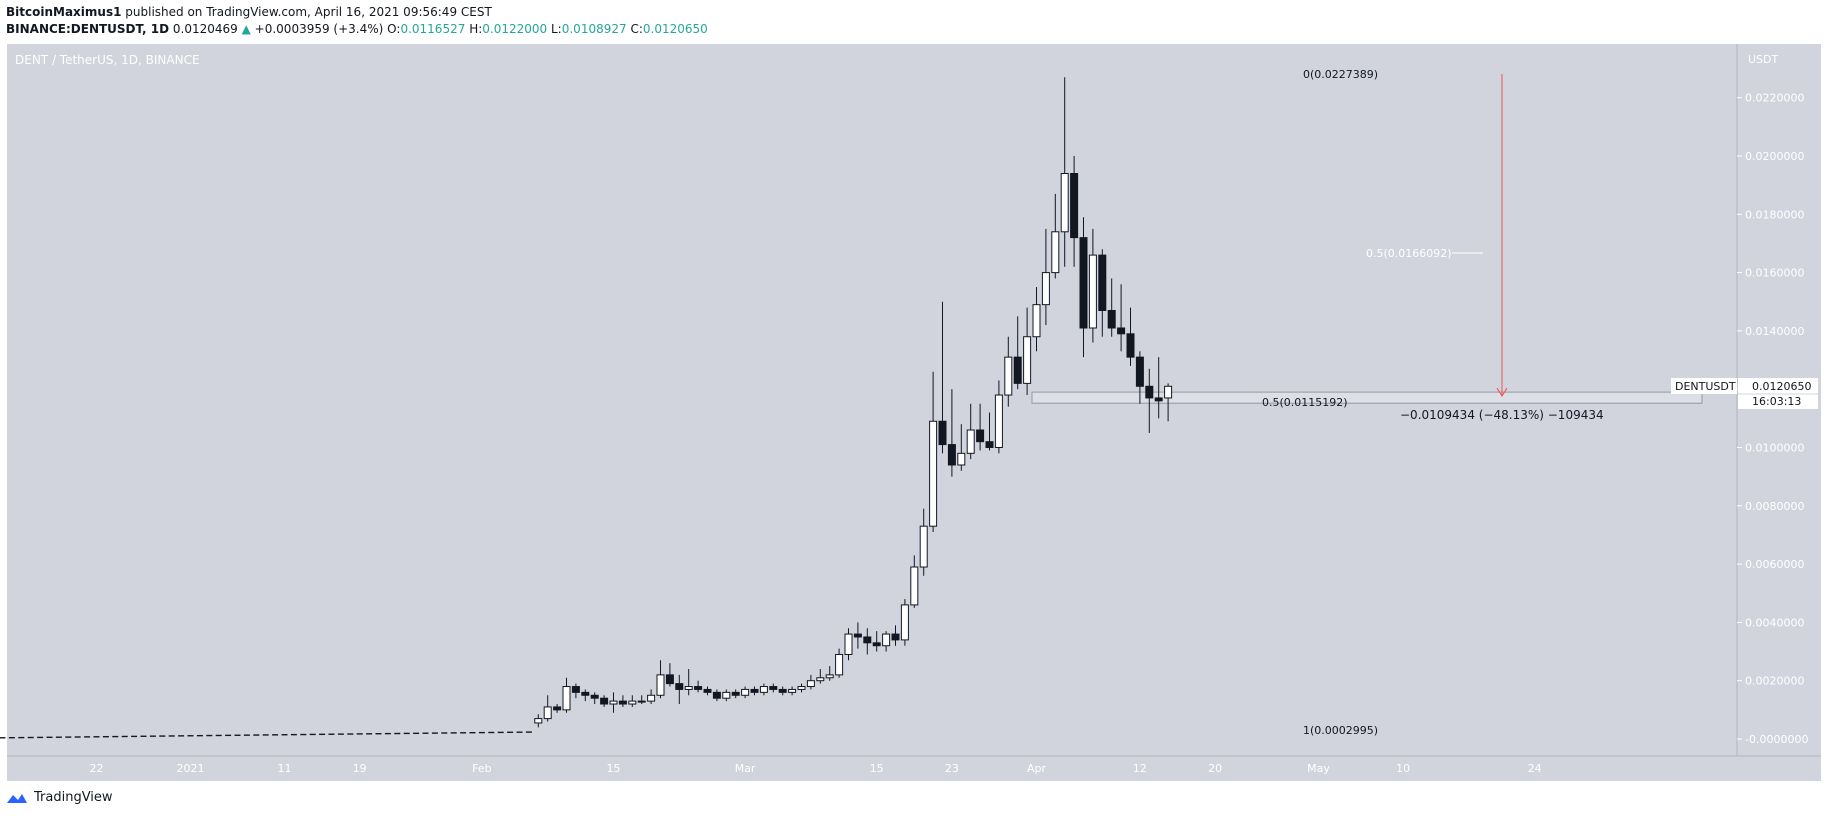 The width and height of the screenshot is (1828, 823). What do you see at coordinates (1775, 622) in the screenshot?
I see `y-tick-label: 0.0040000` at bounding box center [1775, 622].